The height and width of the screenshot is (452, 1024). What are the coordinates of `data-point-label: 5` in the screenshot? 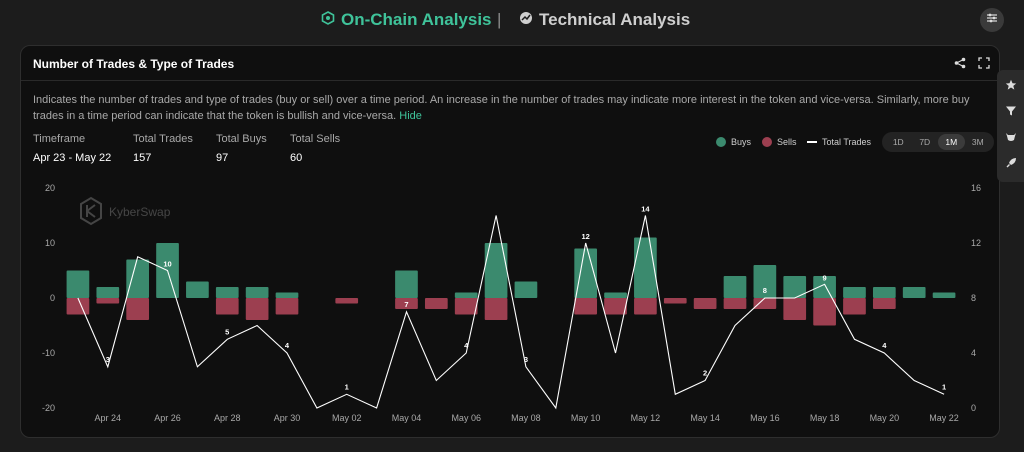 It's located at (227, 331).